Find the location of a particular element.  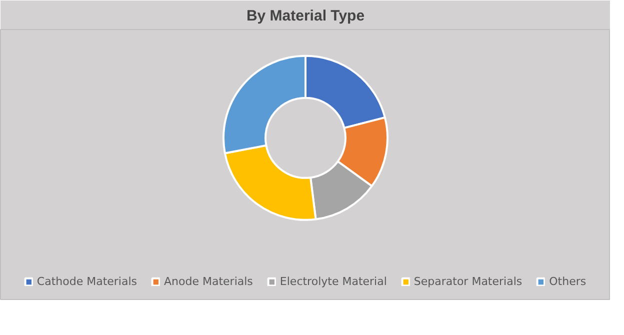

legend-label: Others is located at coordinates (567, 281).